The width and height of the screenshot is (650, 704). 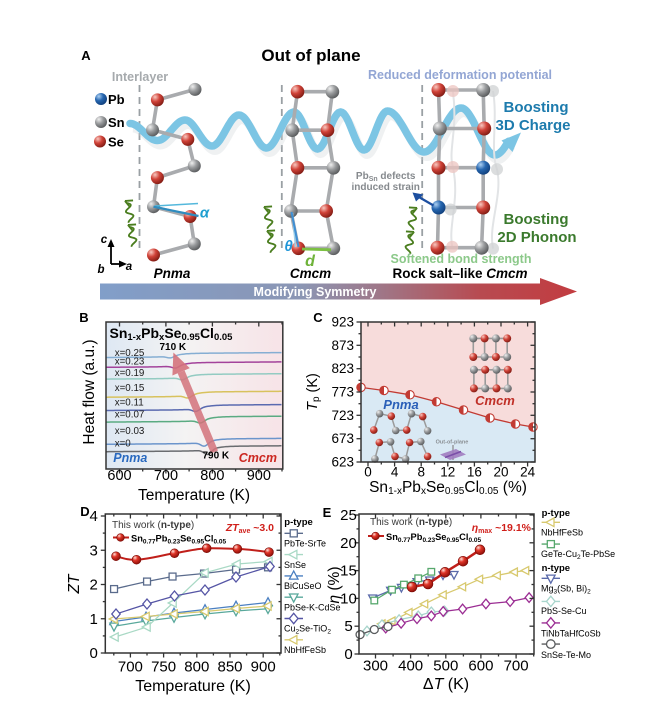 I want to click on svg-text: SnSe-Te-Mo, so click(x=566, y=655).